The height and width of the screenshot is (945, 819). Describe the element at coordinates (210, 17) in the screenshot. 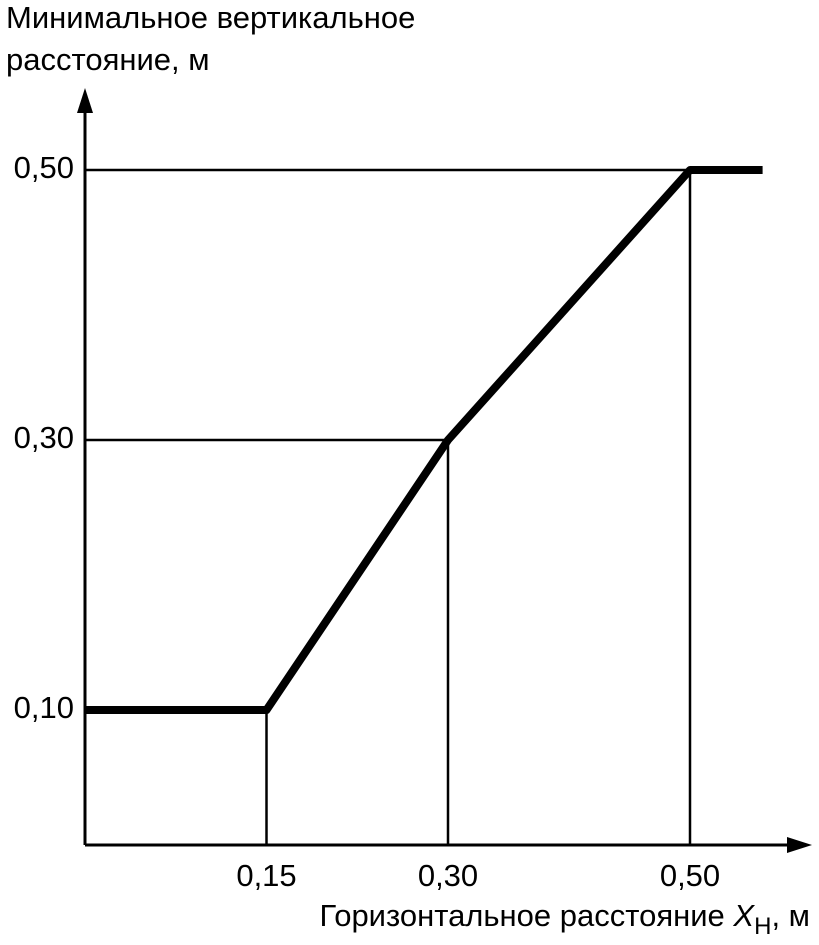

I see `y-axis-label: Минимальное вертикальное` at that location.